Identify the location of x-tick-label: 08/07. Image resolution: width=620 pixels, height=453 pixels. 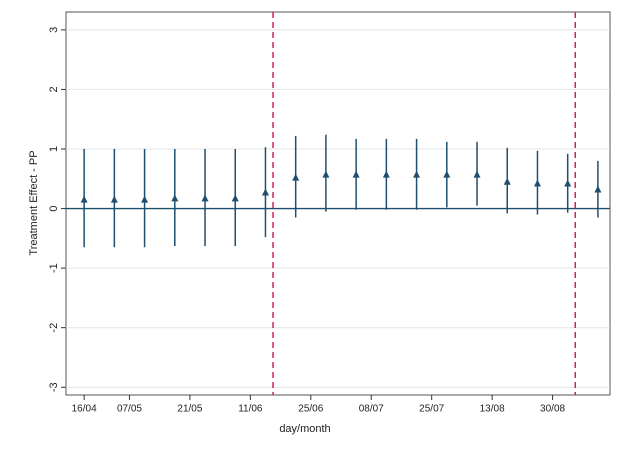
(371, 409).